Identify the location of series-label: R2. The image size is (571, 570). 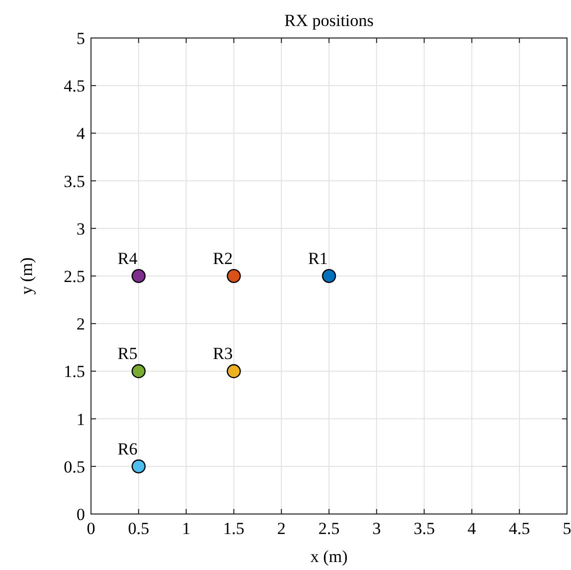
(222, 258).